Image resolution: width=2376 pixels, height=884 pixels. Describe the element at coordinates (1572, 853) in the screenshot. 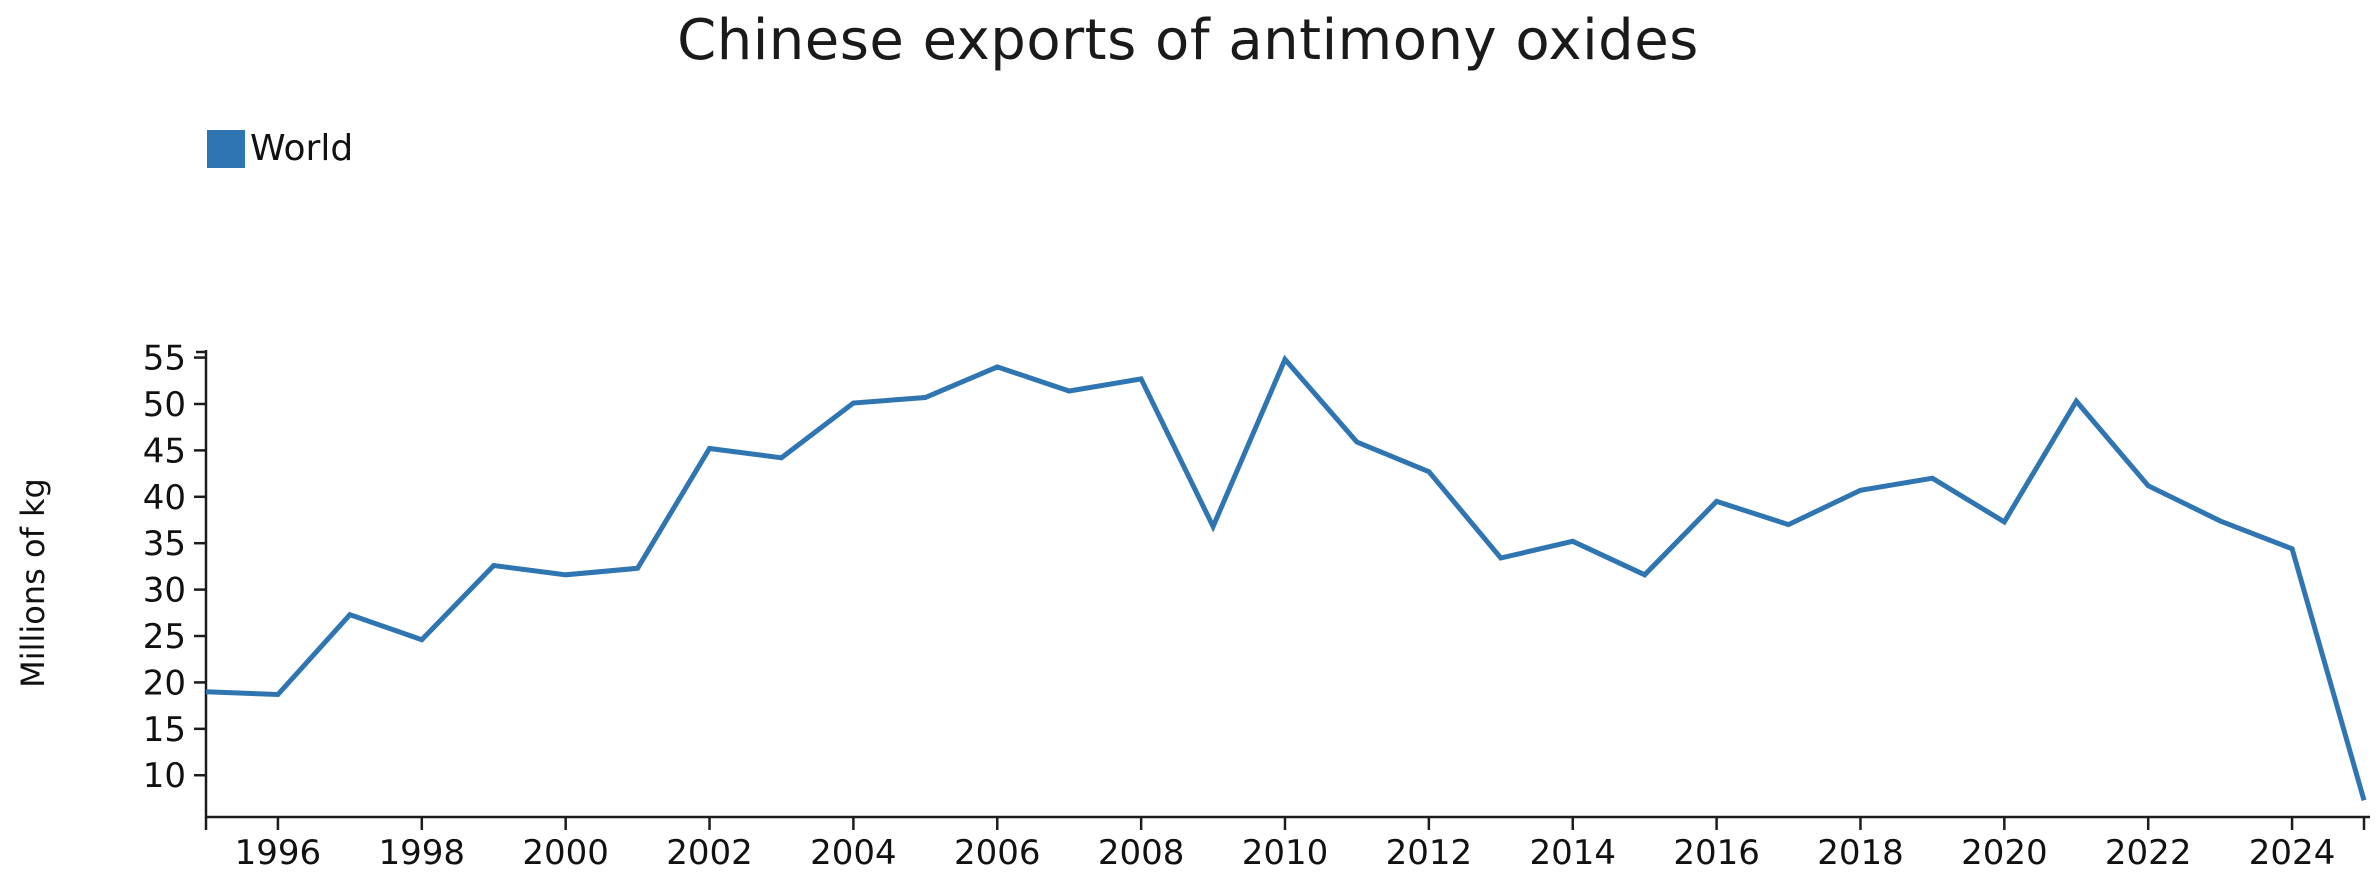

I see `x-tick-label: 2014` at that location.